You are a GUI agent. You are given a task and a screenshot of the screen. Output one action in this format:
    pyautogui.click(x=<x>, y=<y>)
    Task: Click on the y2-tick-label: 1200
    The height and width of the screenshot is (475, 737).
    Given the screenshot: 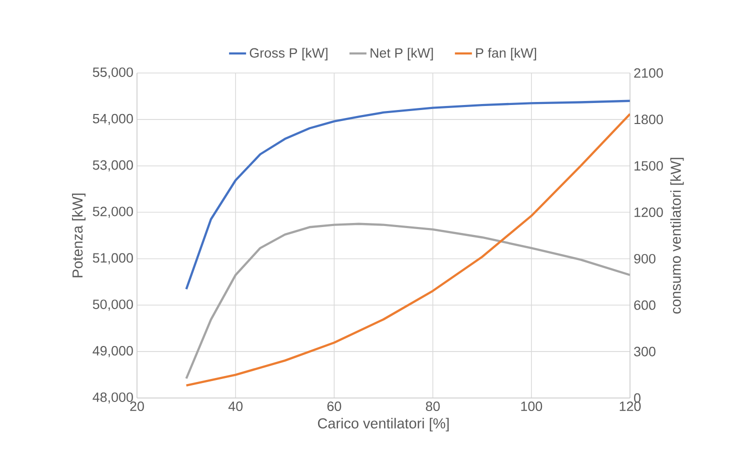 What is the action you would take?
    pyautogui.click(x=648, y=213)
    